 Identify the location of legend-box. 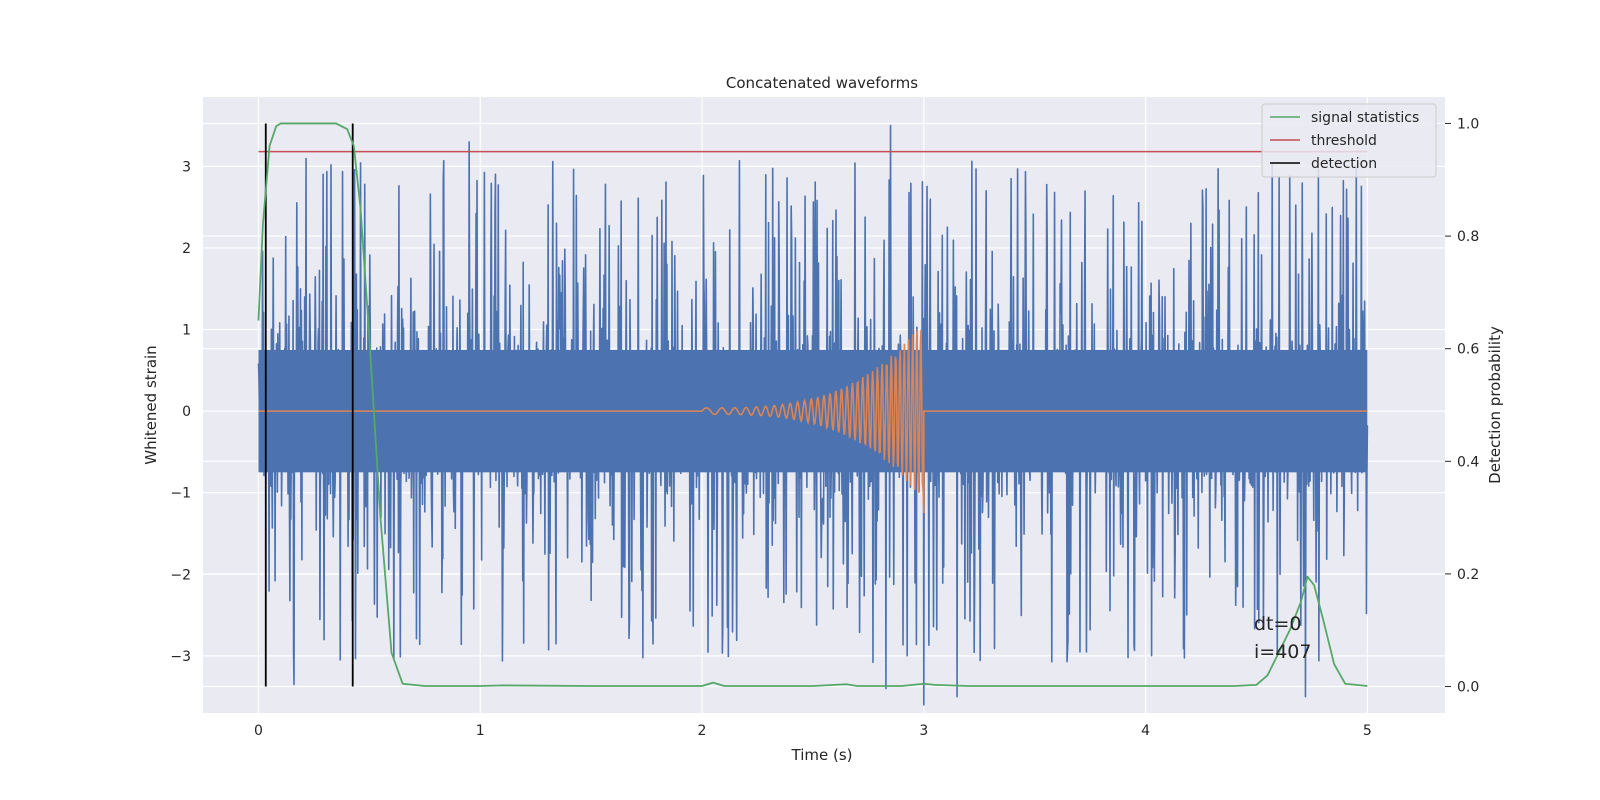
(1349, 140).